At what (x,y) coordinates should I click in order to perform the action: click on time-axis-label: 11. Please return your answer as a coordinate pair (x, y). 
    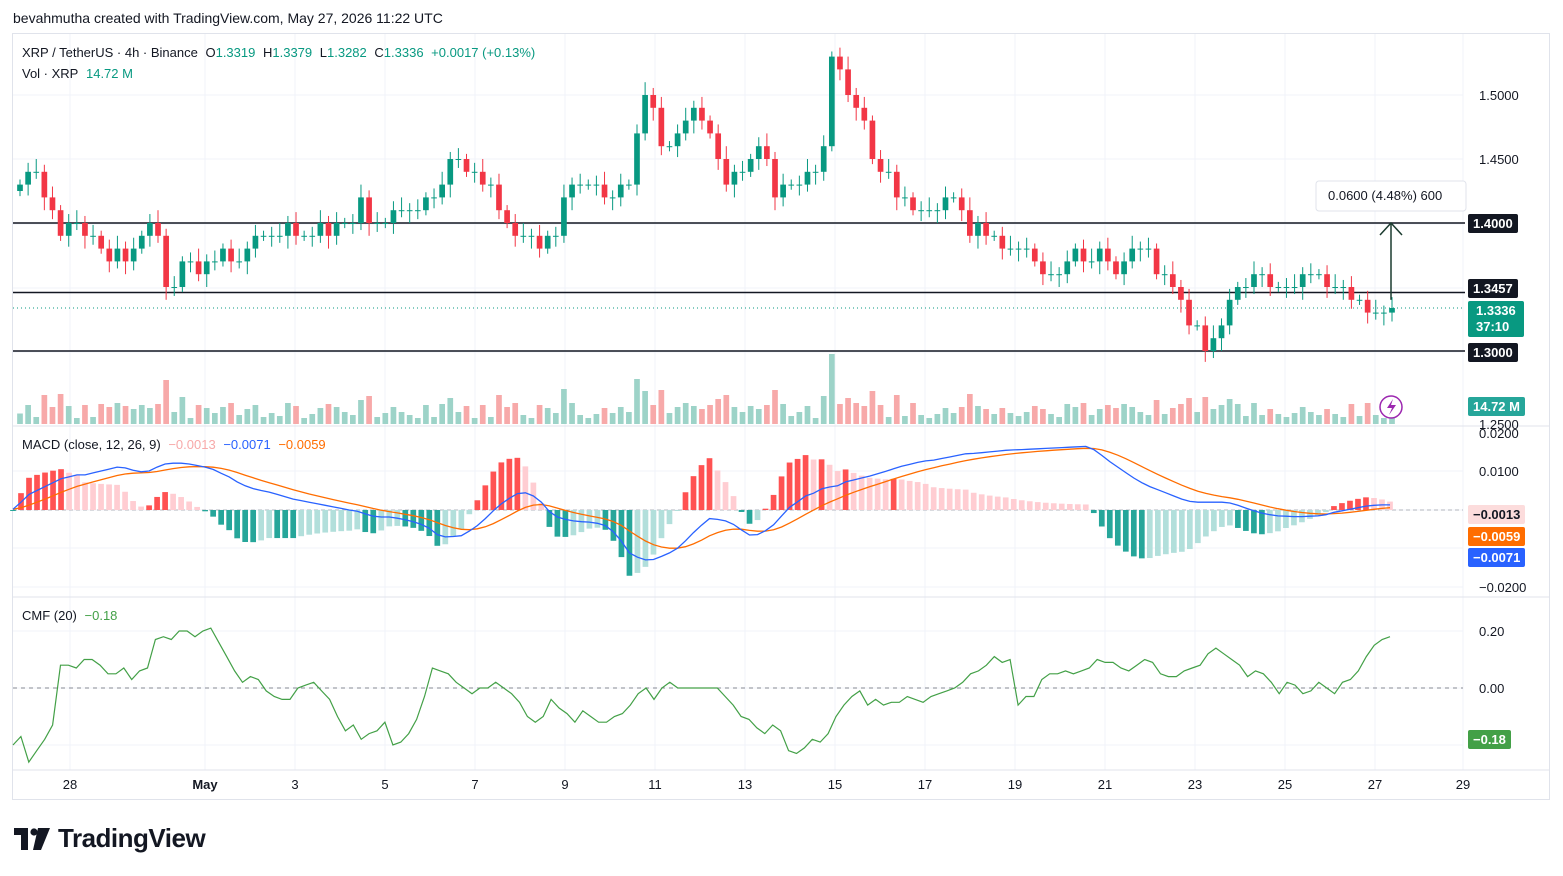
    Looking at the image, I should click on (655, 784).